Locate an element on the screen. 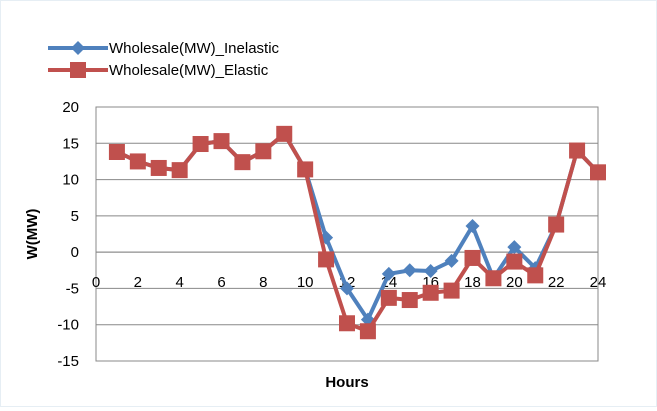 This screenshot has width=657, height=411. y-tick-label: 15 is located at coordinates (70, 143).